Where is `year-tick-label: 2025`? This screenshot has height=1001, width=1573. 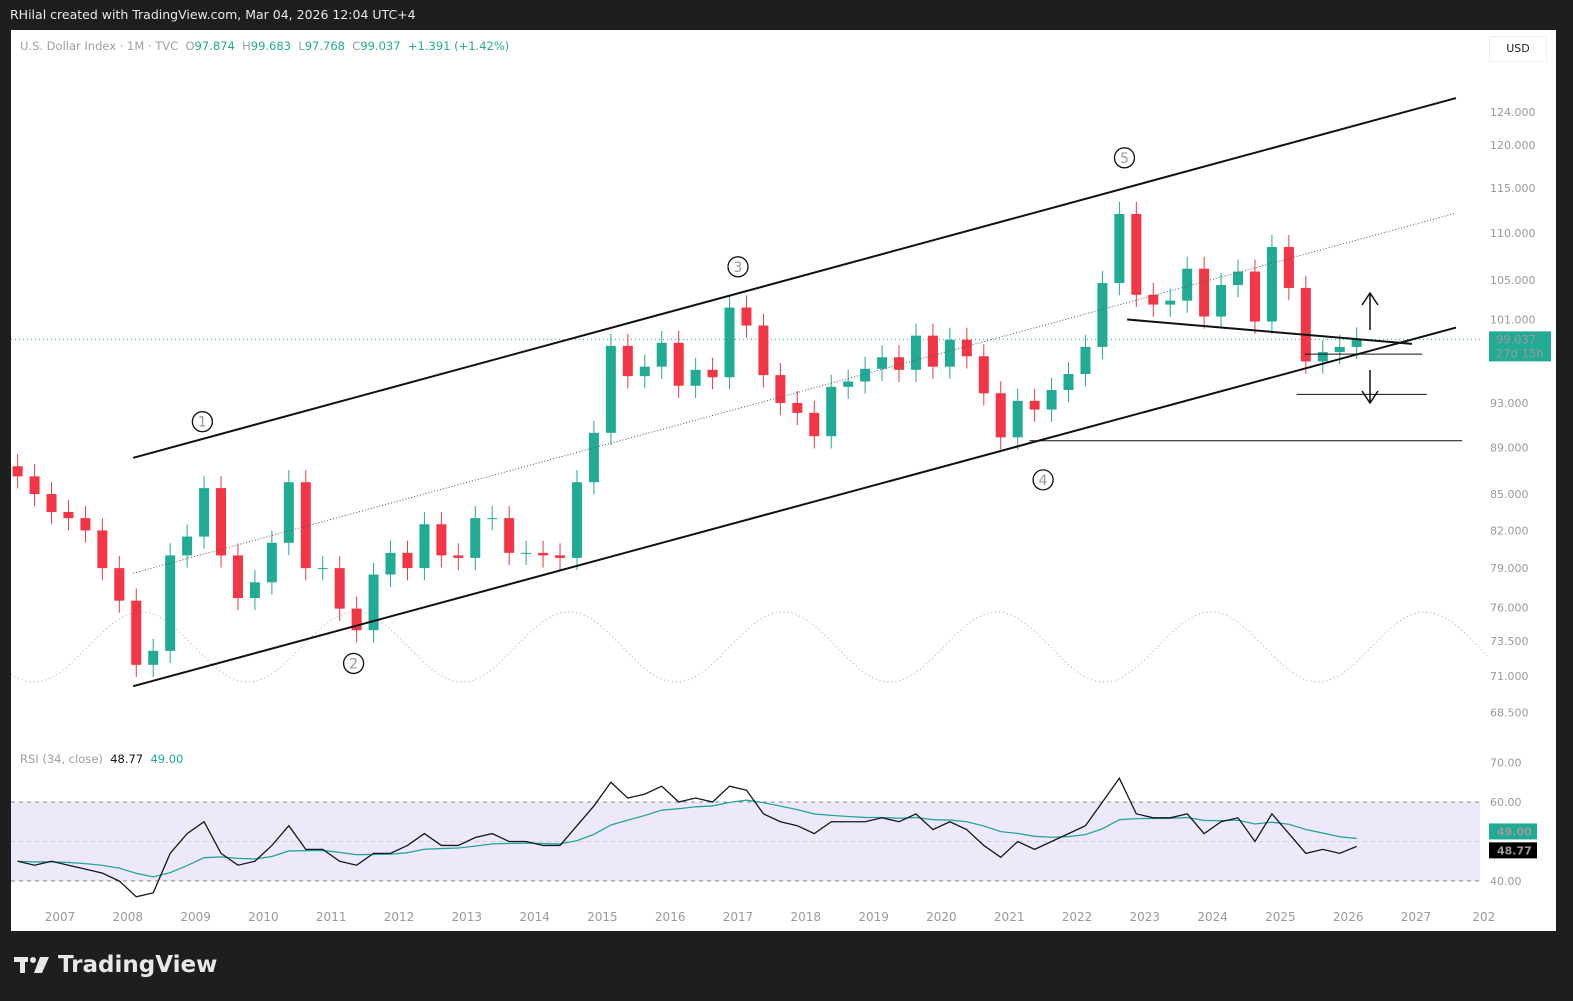
year-tick-label: 2025 is located at coordinates (1280, 917).